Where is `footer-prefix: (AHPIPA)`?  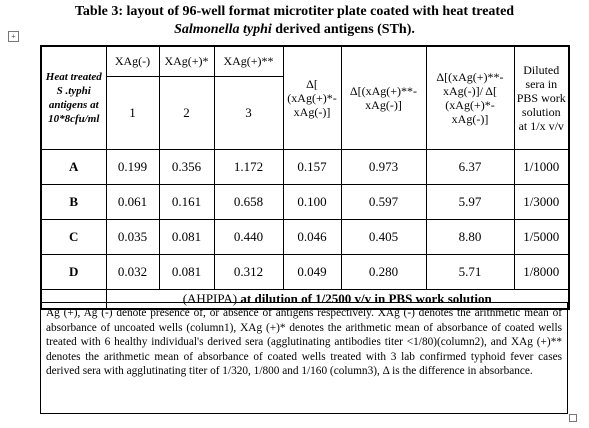
footer-prefix: (AHPIPA) is located at coordinates (210, 298).